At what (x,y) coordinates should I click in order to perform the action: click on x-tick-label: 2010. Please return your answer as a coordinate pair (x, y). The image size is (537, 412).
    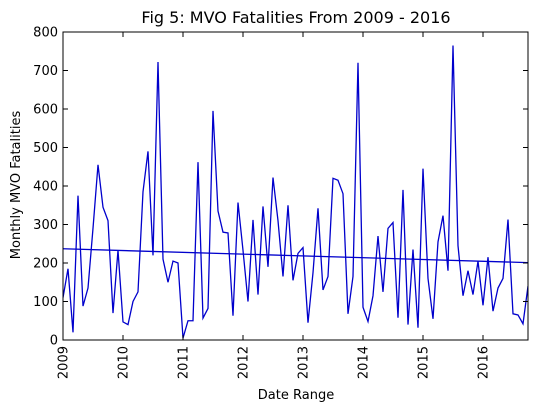
    Looking at the image, I should click on (124, 362).